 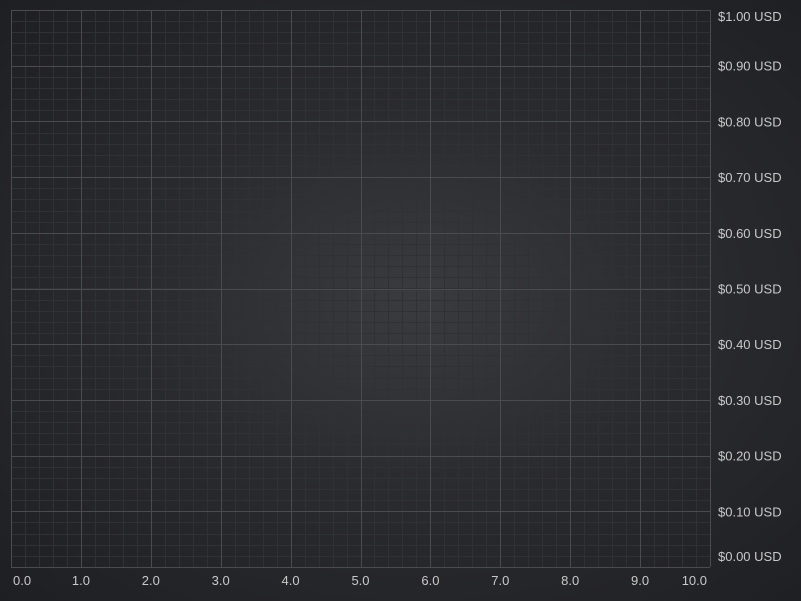 I want to click on y-tick-label: $0.80 USD, so click(x=750, y=121).